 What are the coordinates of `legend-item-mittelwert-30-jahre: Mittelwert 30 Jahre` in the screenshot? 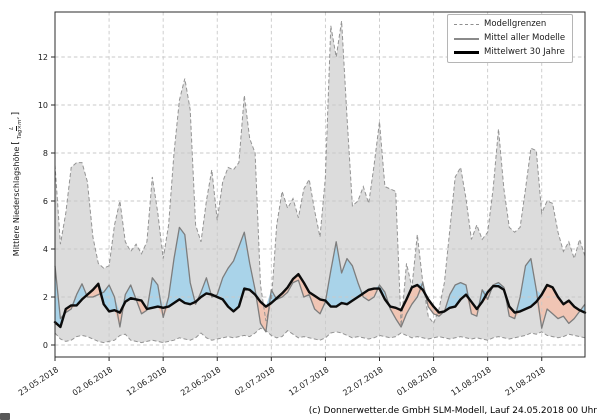 It's located at (509, 52).